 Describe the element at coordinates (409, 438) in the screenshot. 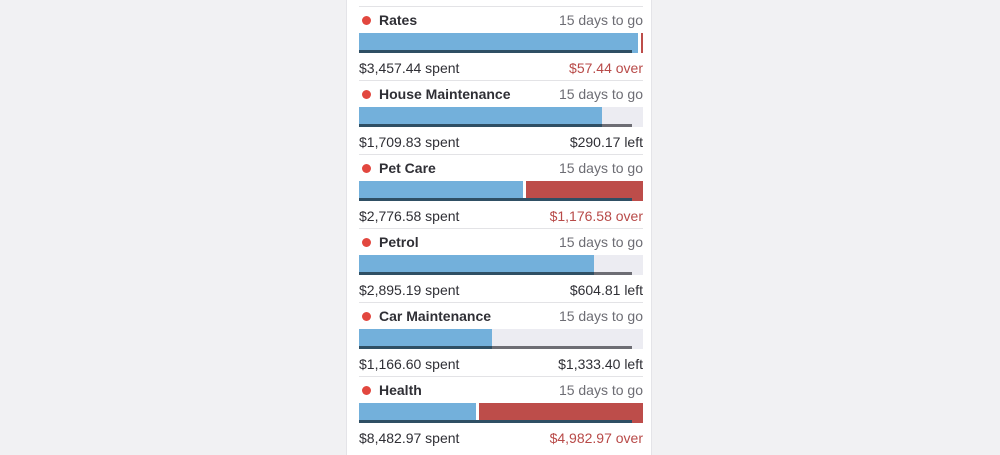

I see `spent-amount: $8,482.97 spent` at that location.